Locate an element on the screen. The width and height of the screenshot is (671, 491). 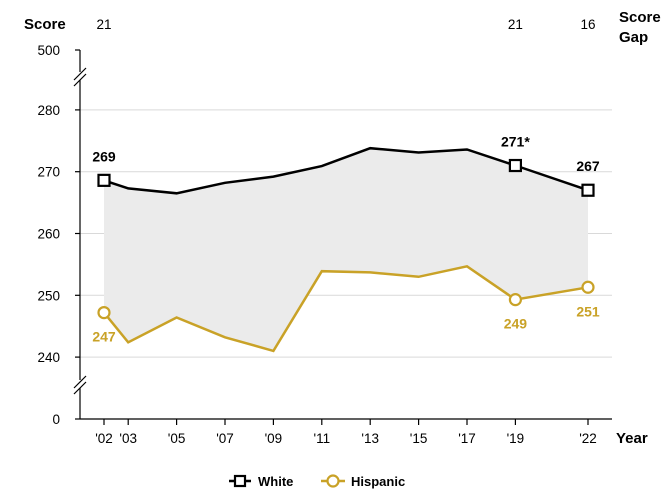
y-axis-title: Score is located at coordinates (45, 24).